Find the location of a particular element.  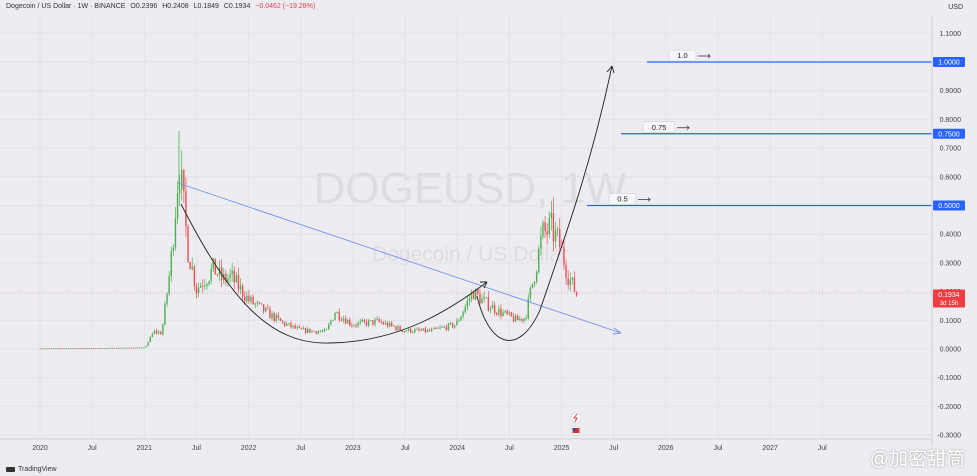

time-tick-label: 2025 is located at coordinates (562, 448).